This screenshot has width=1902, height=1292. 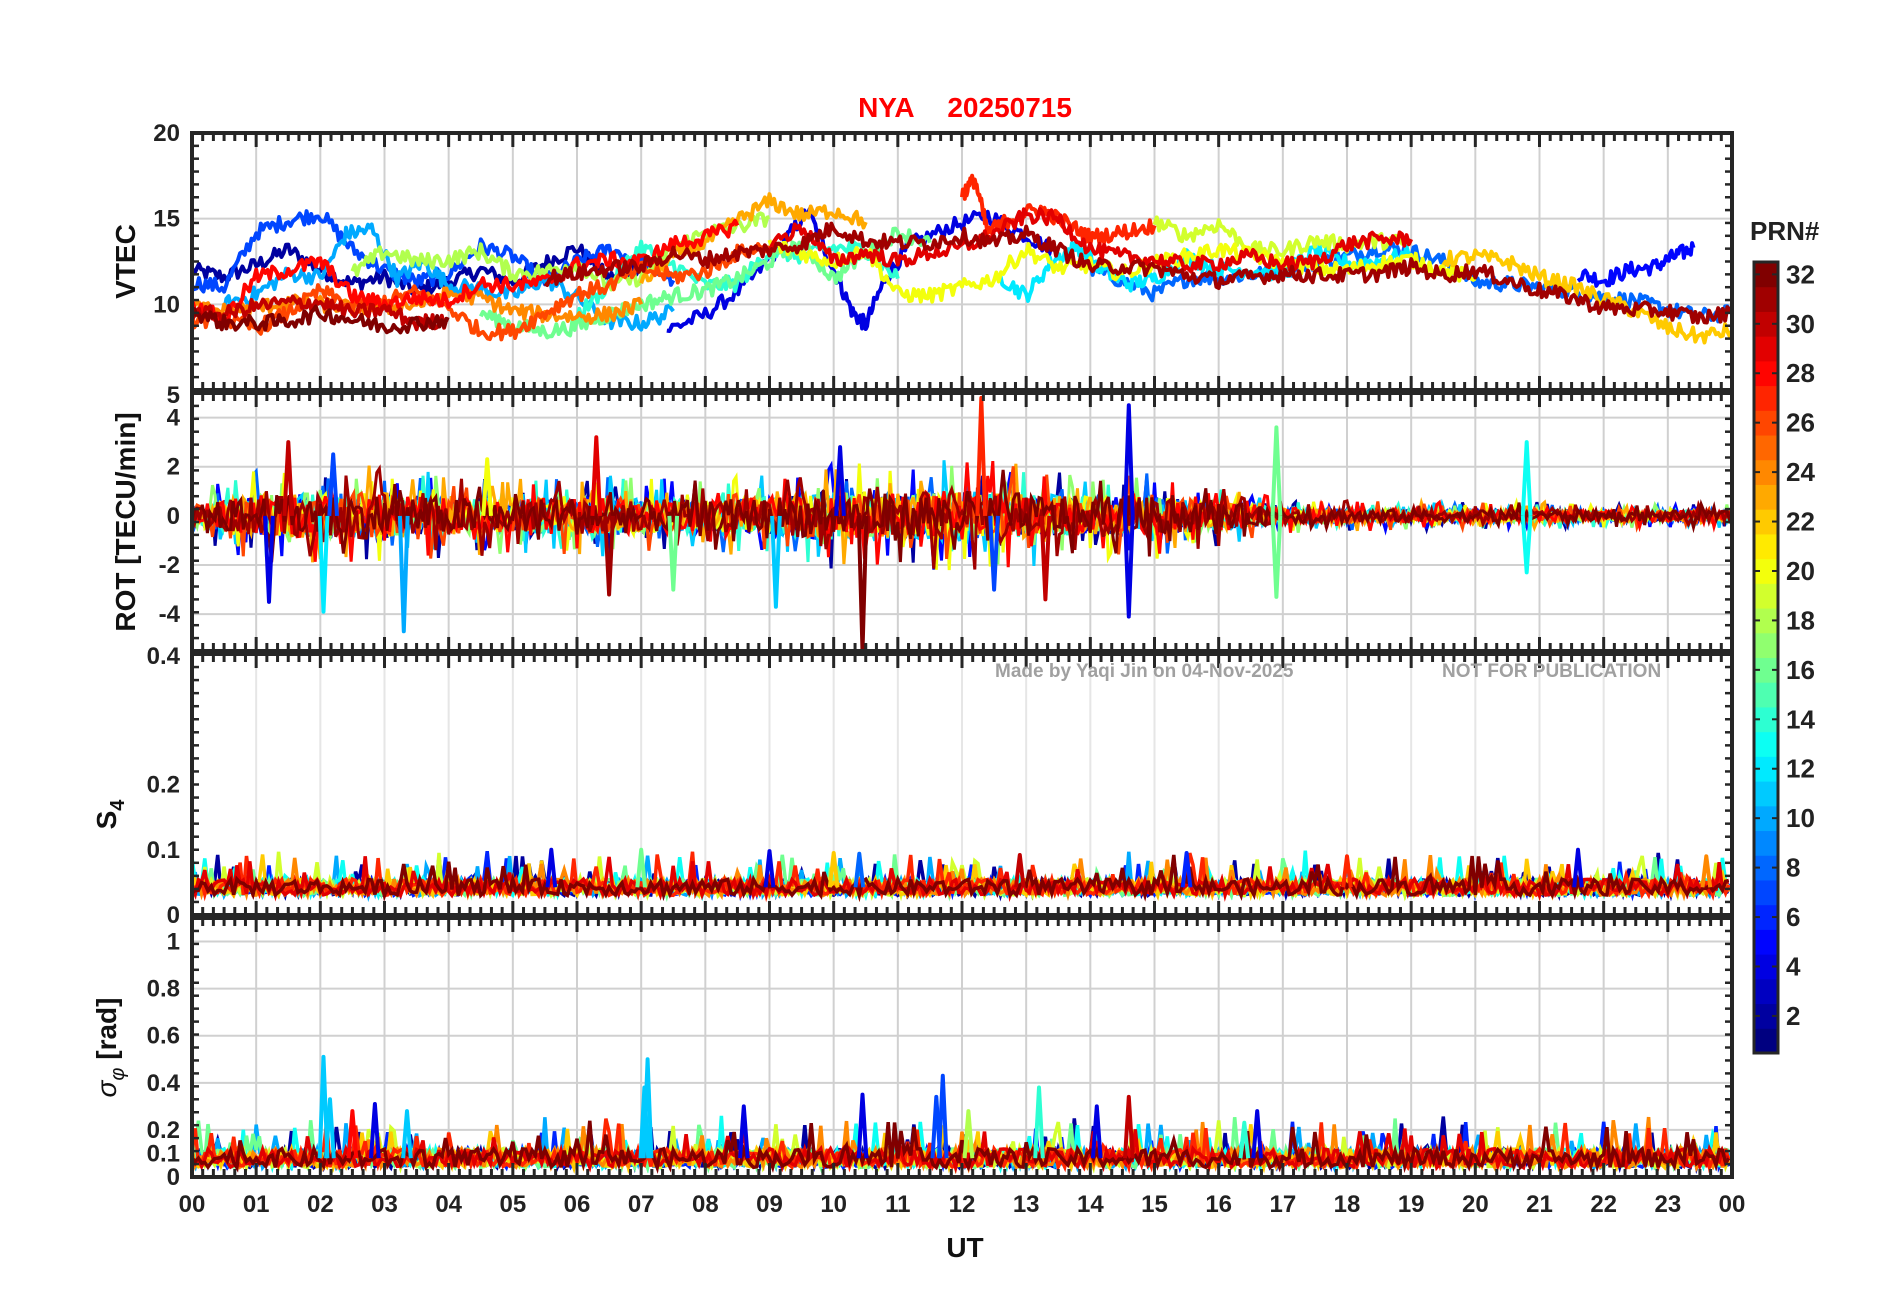 What do you see at coordinates (1800, 670) in the screenshot?
I see `colorbar-tick-label: 16` at bounding box center [1800, 670].